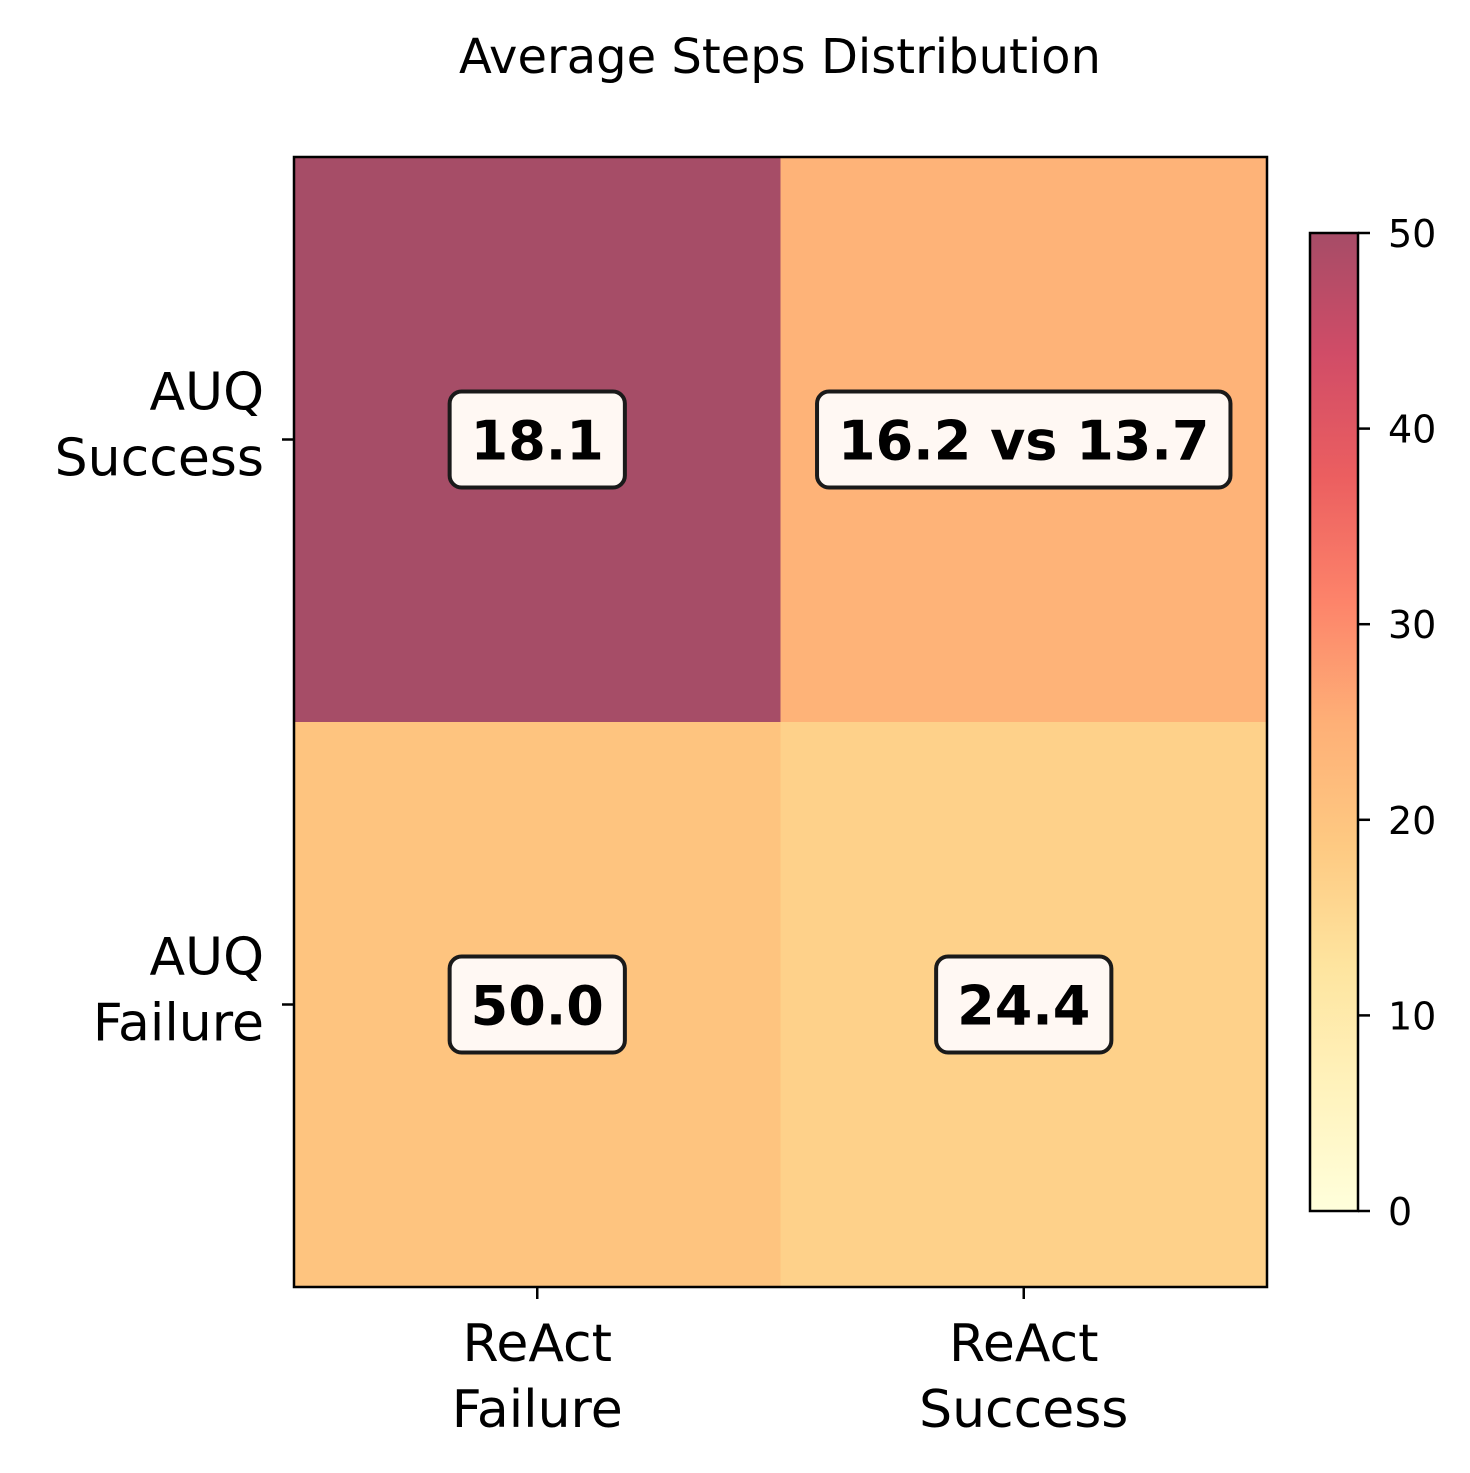  I want to click on cell-label: 16.2 vs 13.7, so click(1024, 439).